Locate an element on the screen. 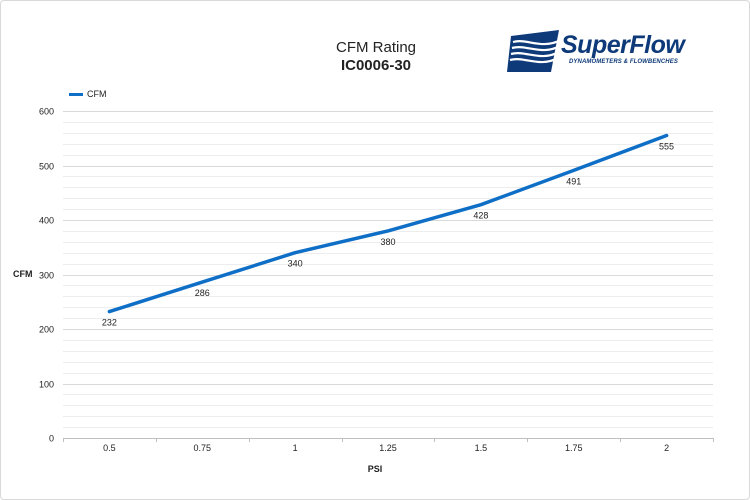 This screenshot has height=500, width=750. x-axis-title: PSI is located at coordinates (375, 469).